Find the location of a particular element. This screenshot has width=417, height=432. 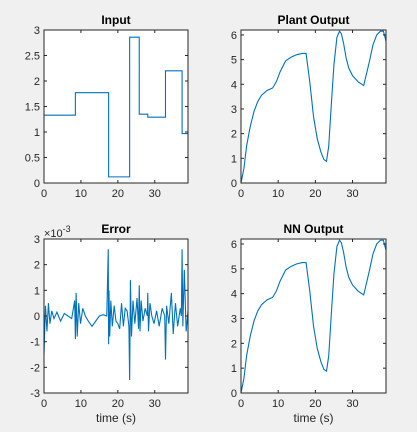

input-x-tick-label: 30 is located at coordinates (155, 194).